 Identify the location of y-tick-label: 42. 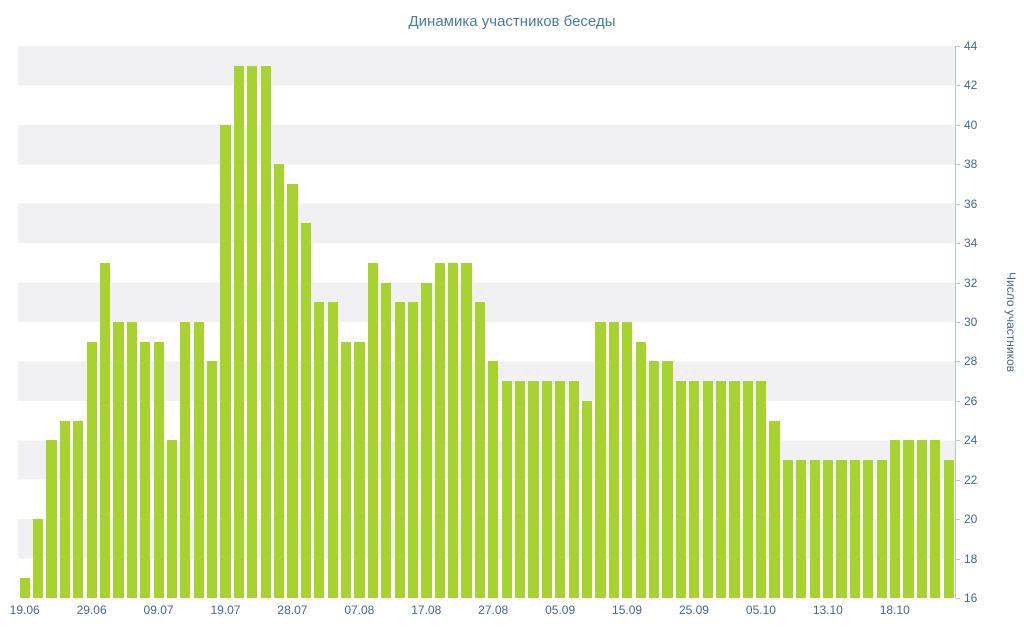
(971, 85).